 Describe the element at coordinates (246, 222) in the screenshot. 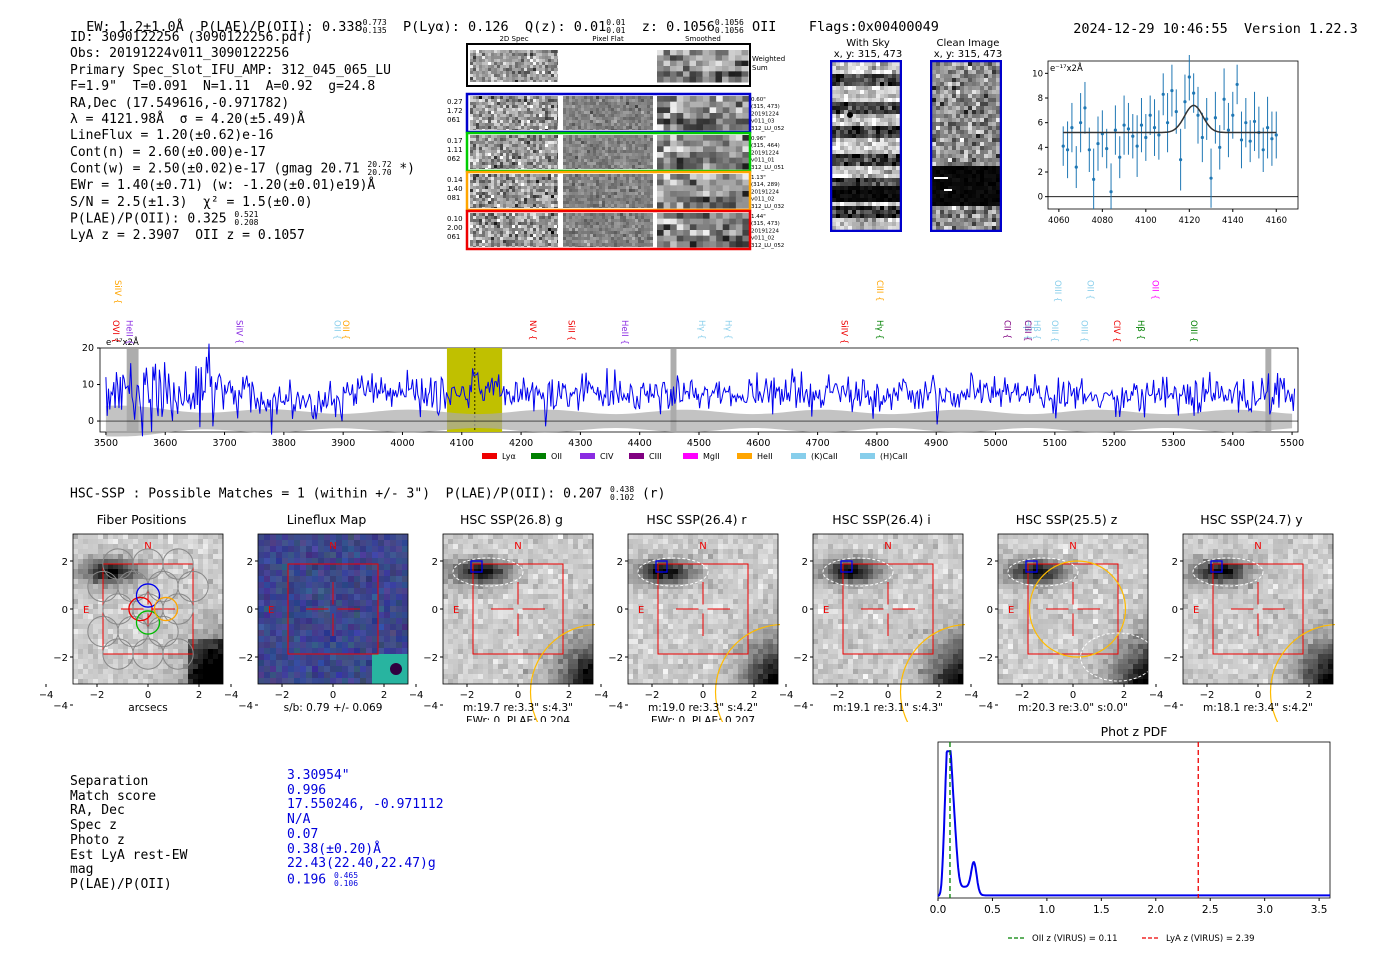

I see `info-plae-lo: 0.208` at that location.